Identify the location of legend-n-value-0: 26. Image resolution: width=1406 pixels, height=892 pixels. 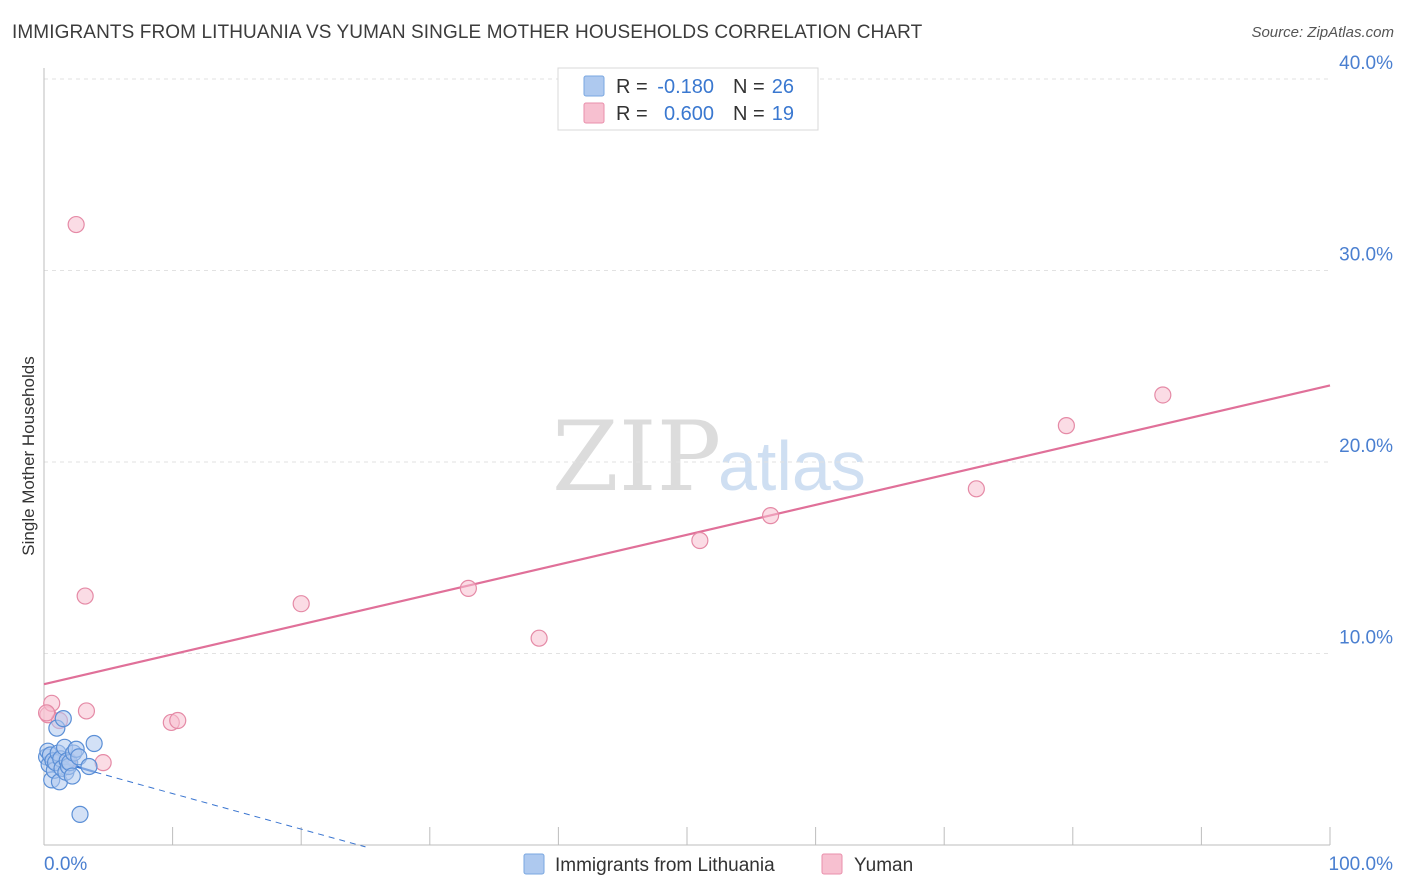
(783, 87).